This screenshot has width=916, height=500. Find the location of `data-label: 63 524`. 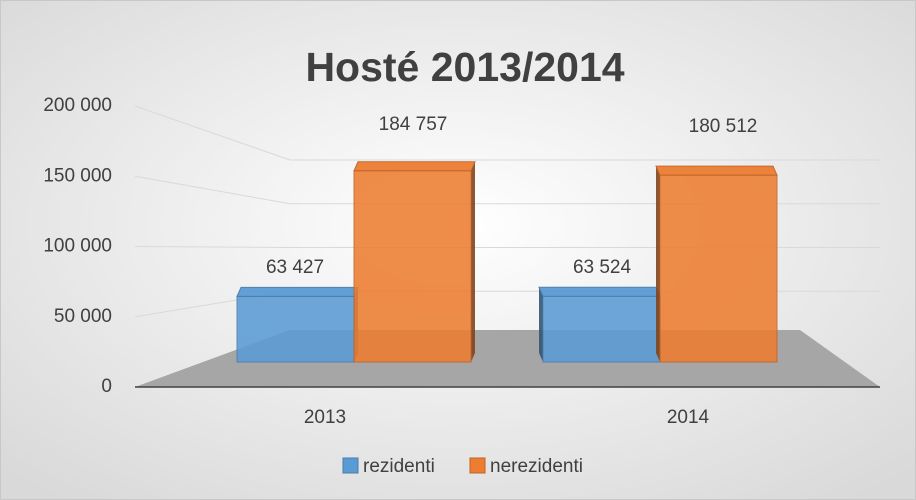

data-label: 63 524 is located at coordinates (602, 267).